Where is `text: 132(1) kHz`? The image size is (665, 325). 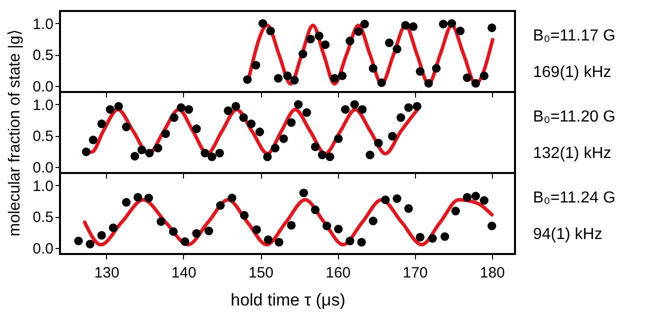 text: 132(1) kHz is located at coordinates (572, 153).